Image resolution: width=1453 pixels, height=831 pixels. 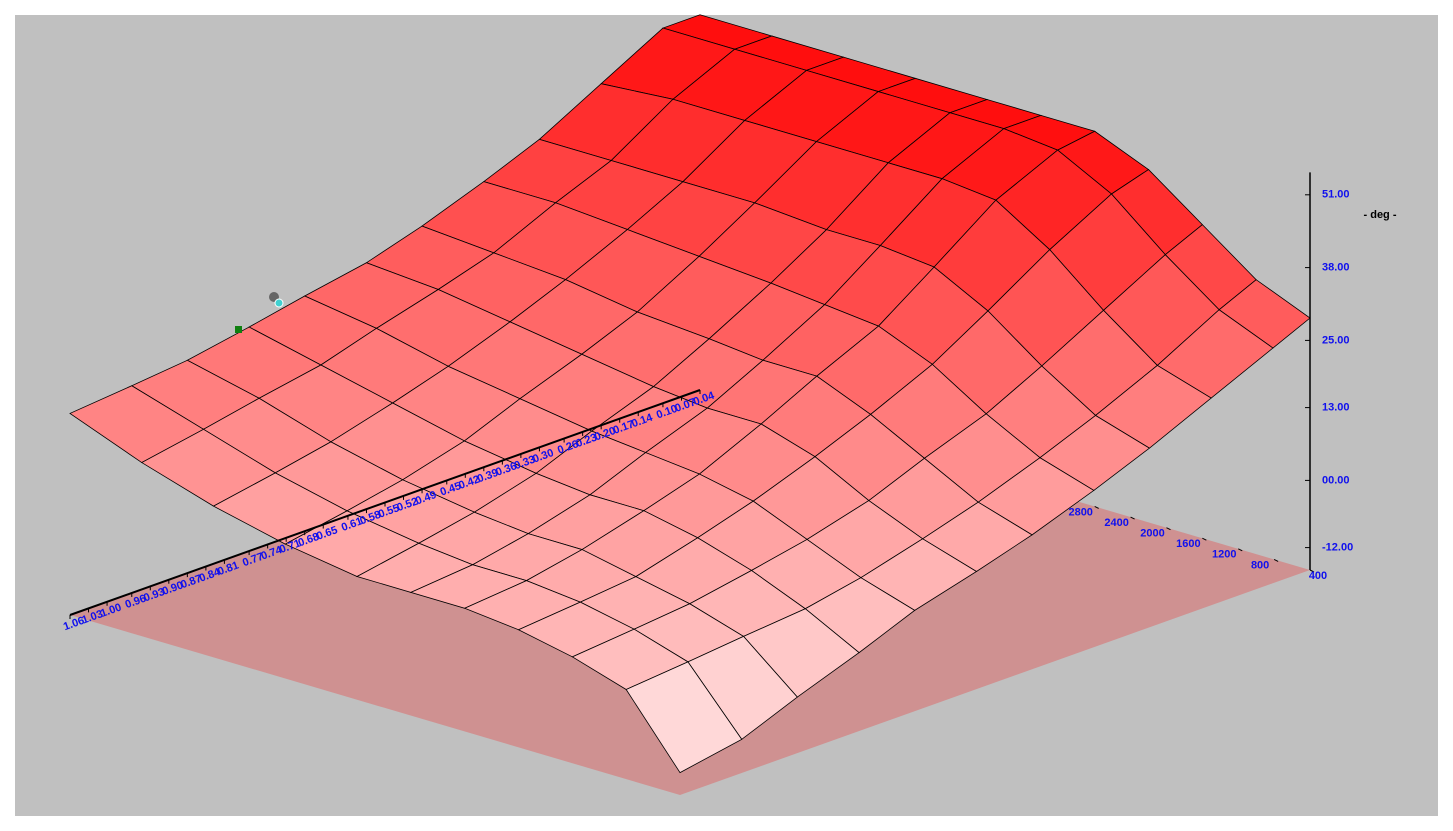 I want to click on y-tick-label: 2000, so click(x=1152, y=534).